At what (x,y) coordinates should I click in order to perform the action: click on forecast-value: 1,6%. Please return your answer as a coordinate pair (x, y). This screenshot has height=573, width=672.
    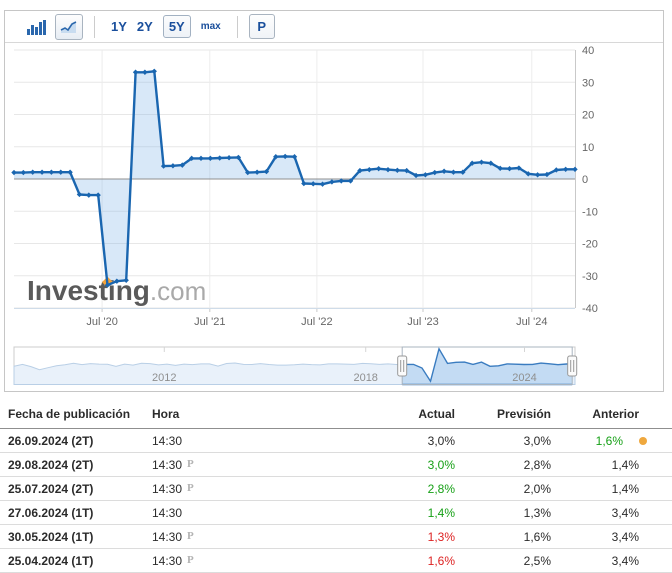
    Looking at the image, I should click on (503, 536).